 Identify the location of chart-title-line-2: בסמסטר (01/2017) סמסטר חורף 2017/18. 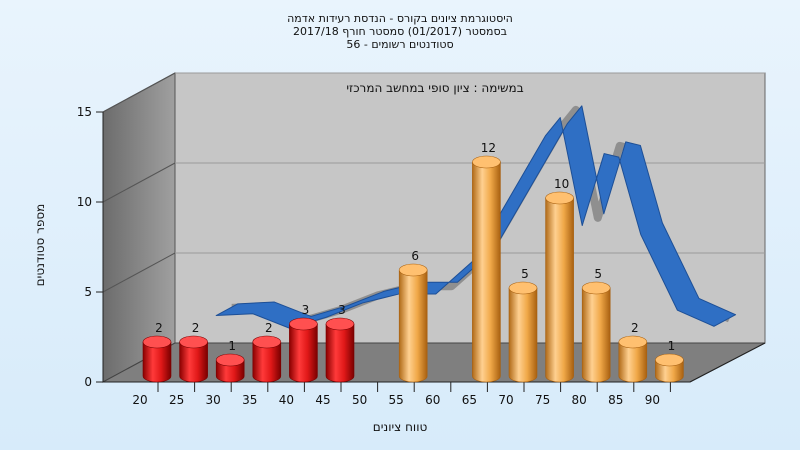
(400, 31).